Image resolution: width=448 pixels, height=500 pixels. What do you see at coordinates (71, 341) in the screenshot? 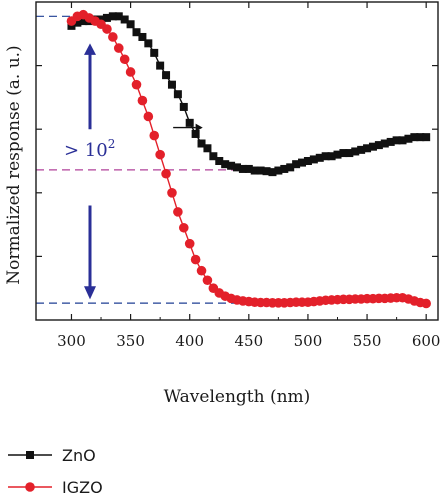
I see `x-tick-label: 300` at bounding box center [71, 341].